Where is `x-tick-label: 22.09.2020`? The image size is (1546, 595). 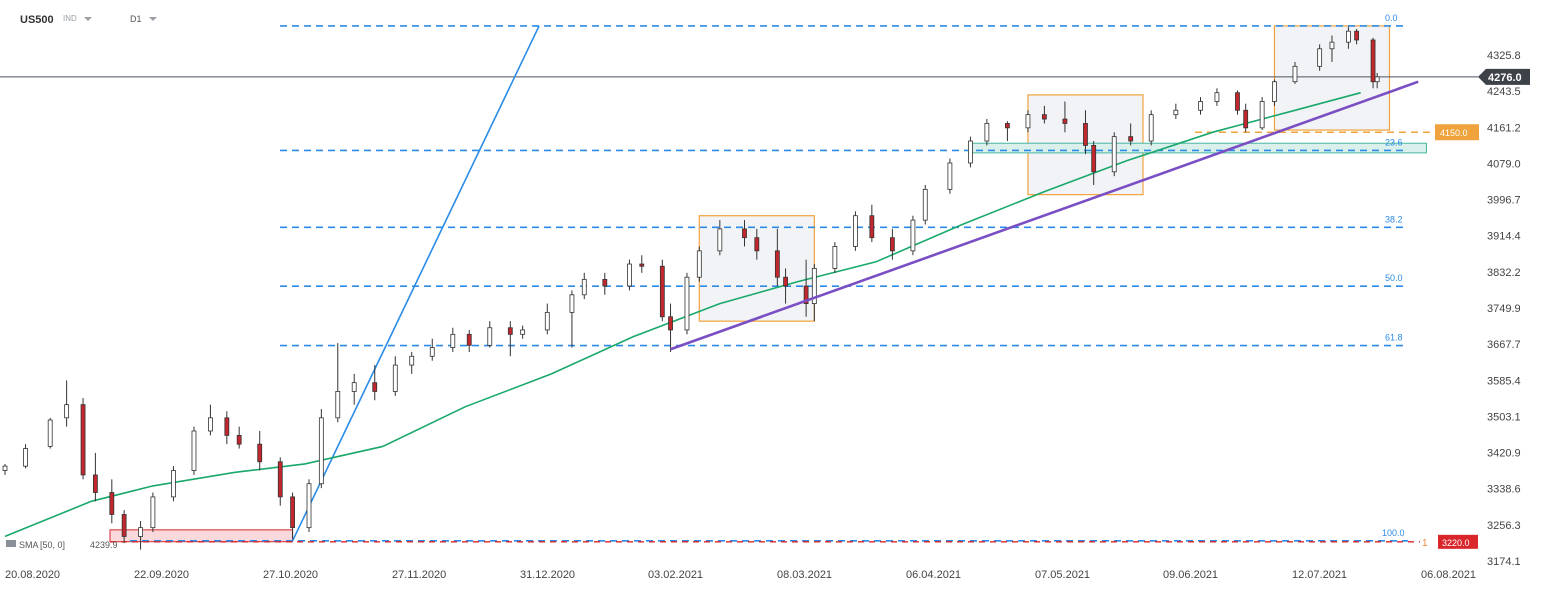
x-tick-label: 22.09.2020 is located at coordinates (161, 575).